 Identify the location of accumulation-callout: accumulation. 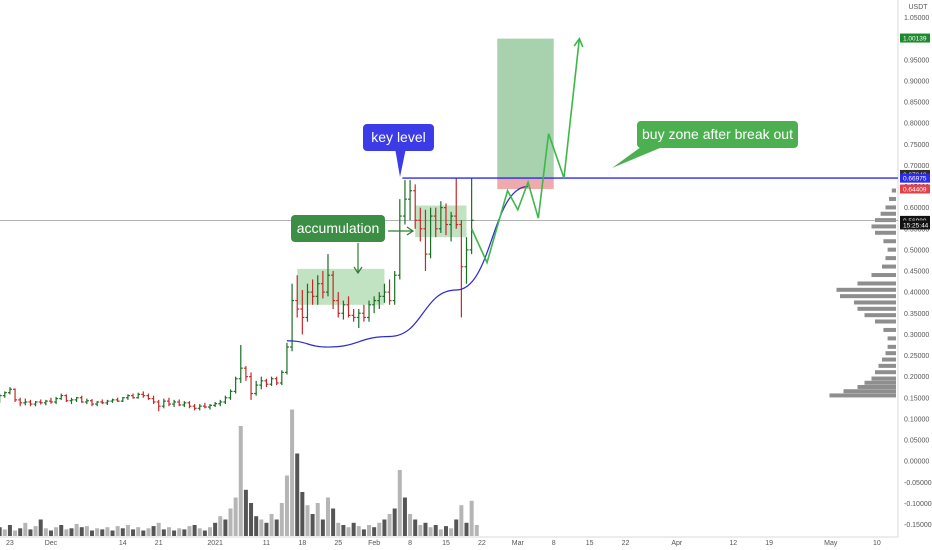
(353, 245).